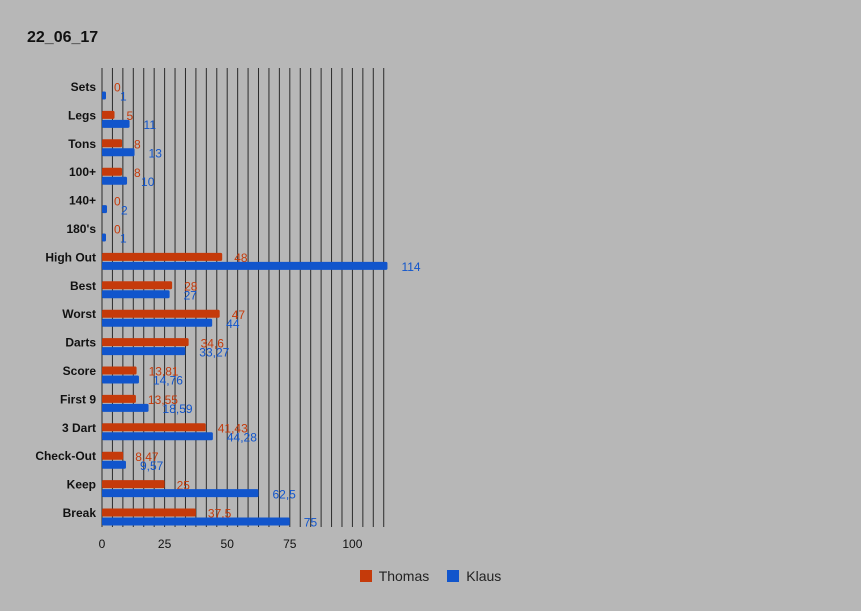  Describe the element at coordinates (178, 409) in the screenshot. I see `klaus-data-label: 18,59` at that location.